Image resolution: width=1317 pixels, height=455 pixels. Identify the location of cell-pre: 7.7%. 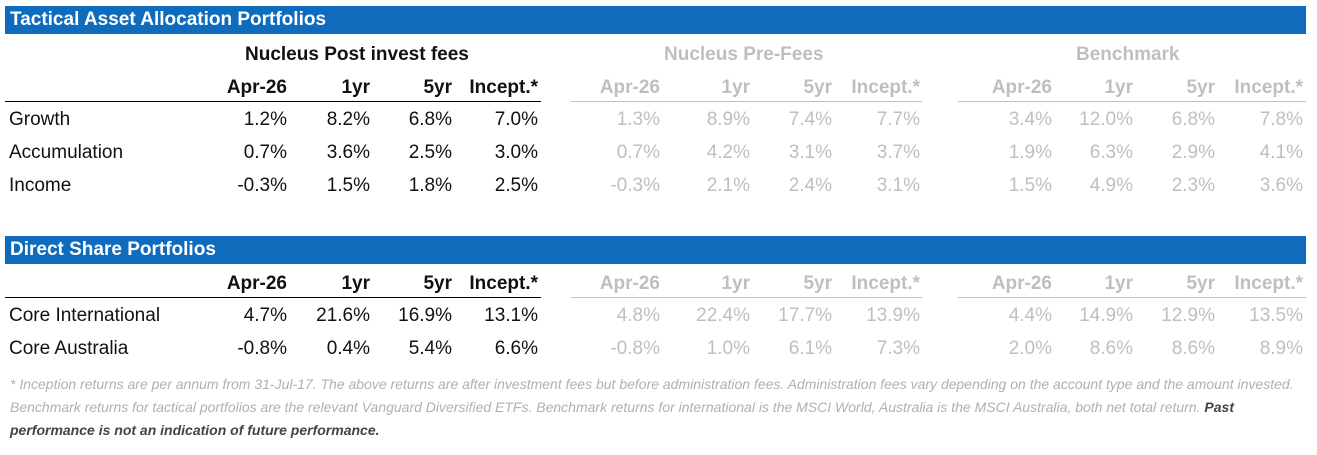
(898, 119).